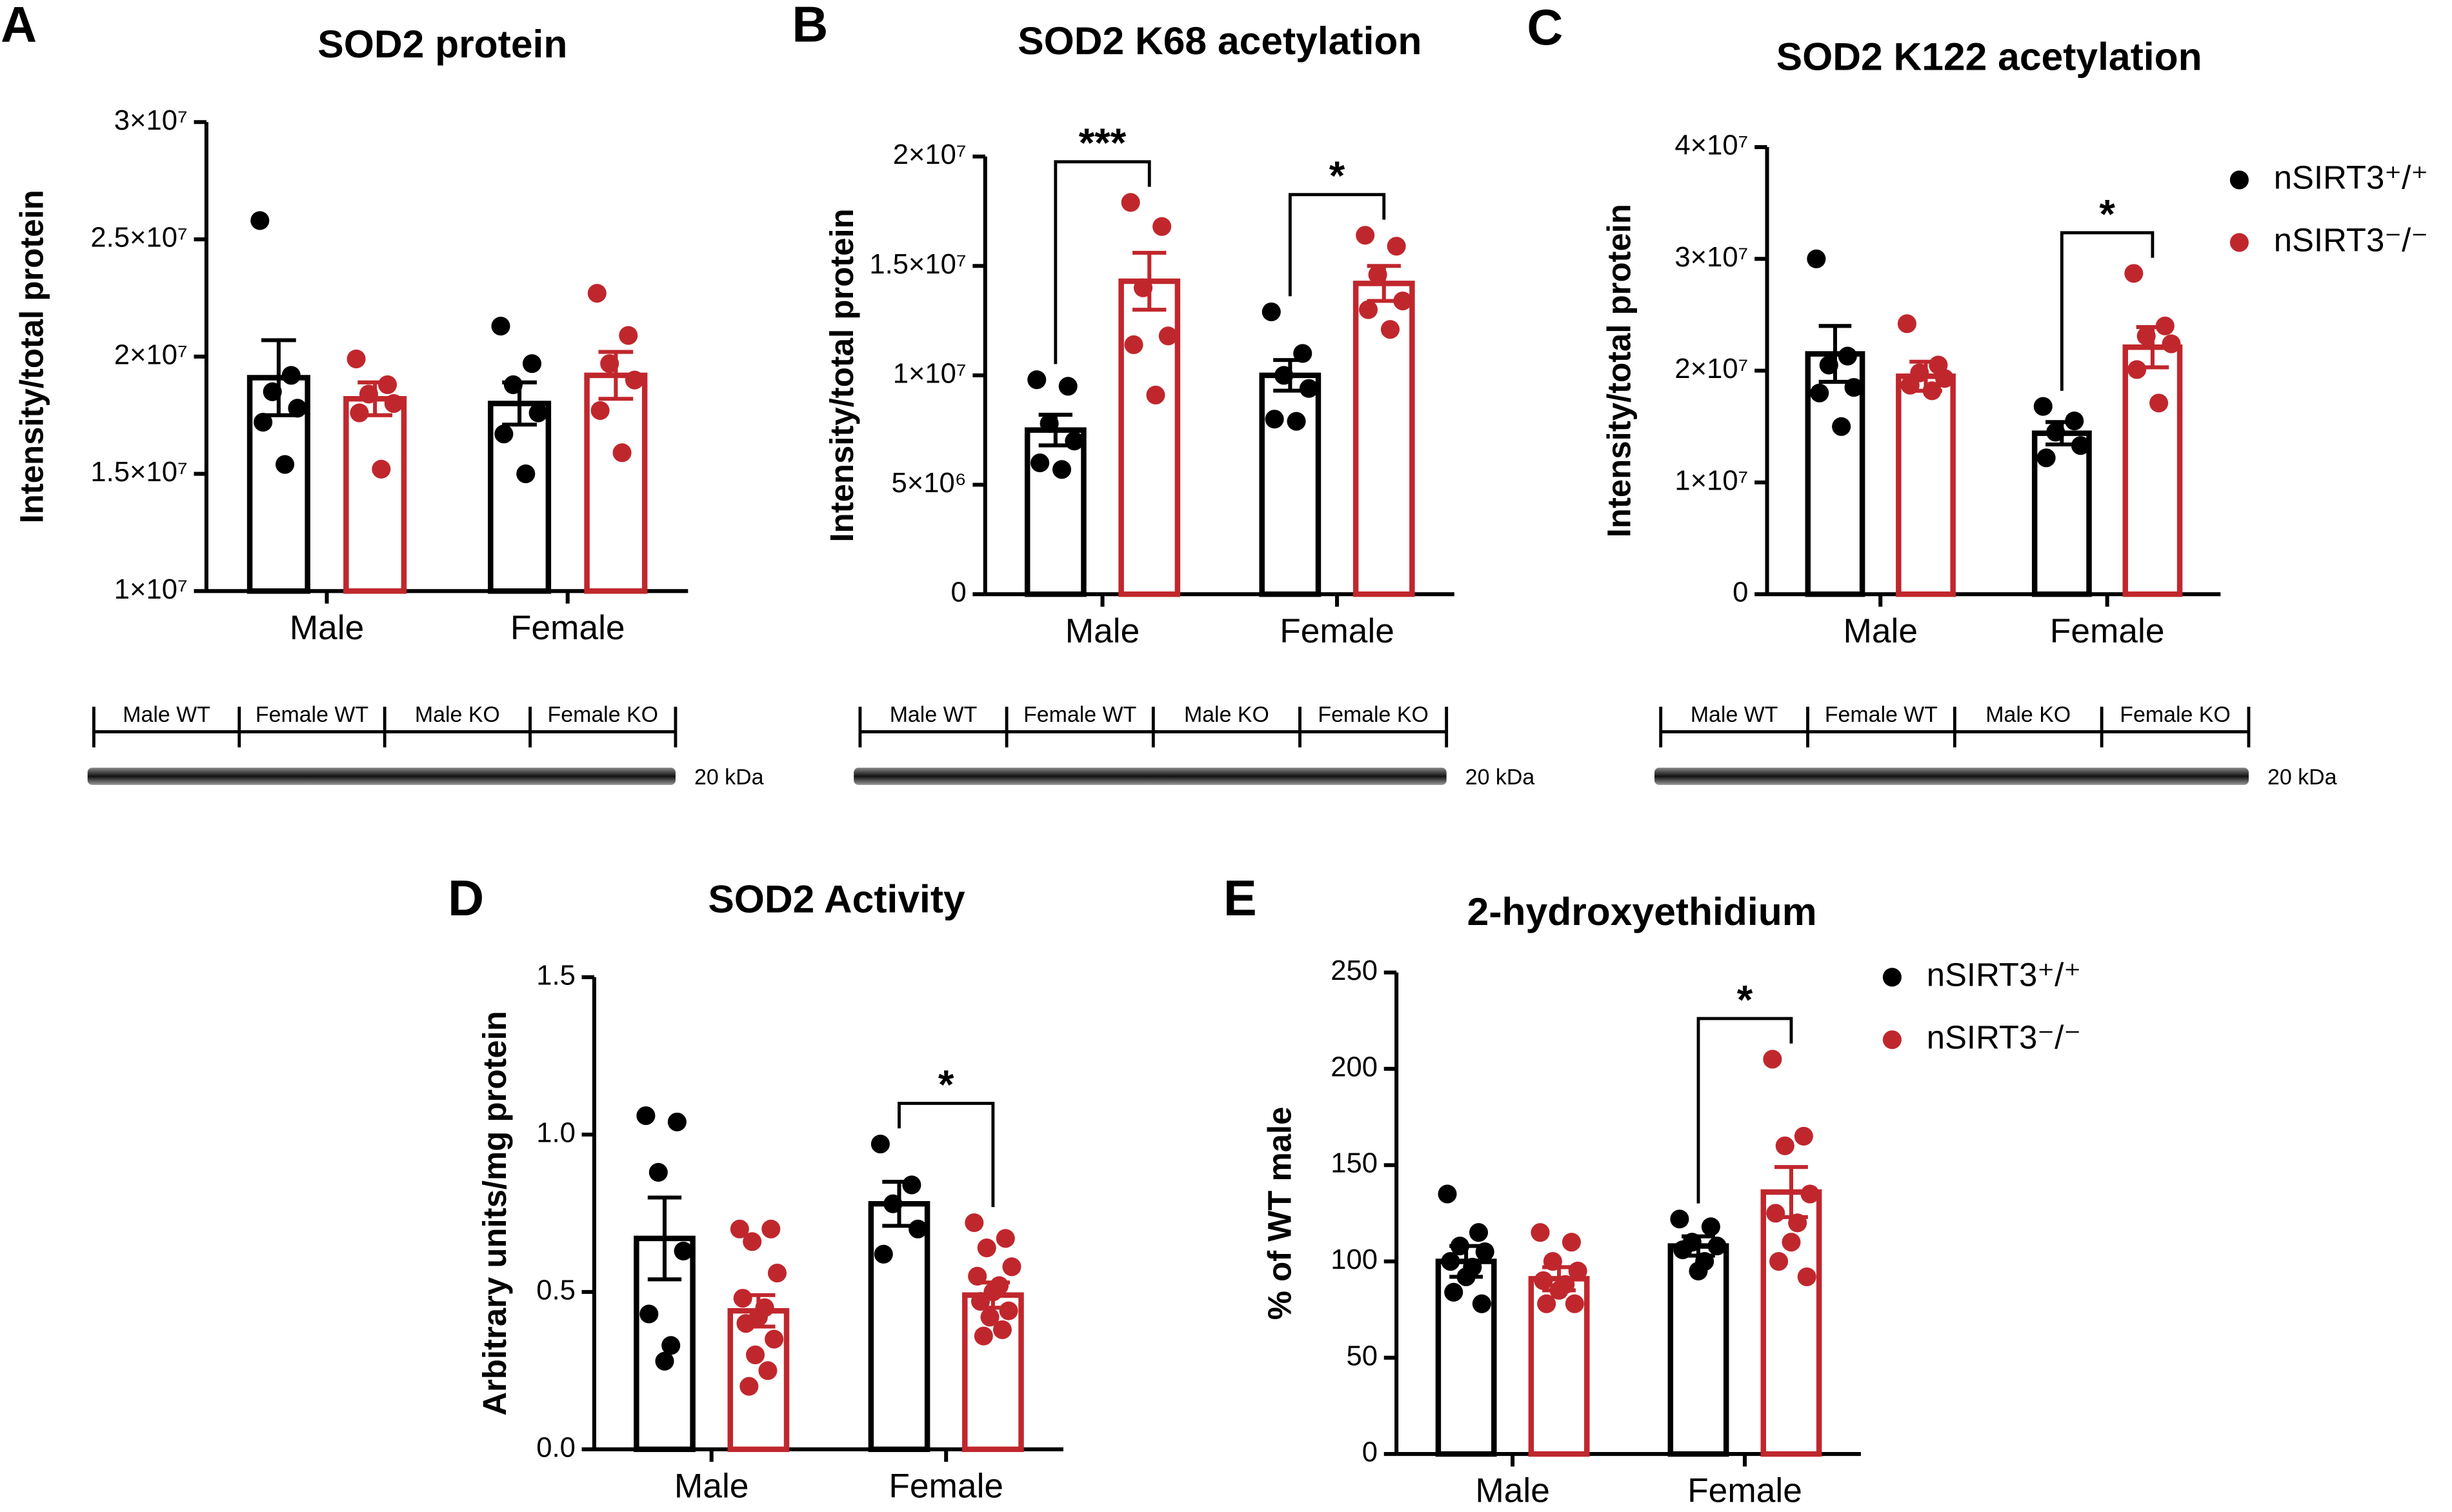 The height and width of the screenshot is (1512, 2452). What do you see at coordinates (1354, 1260) in the screenshot?
I see `y-tick-label: 100` at bounding box center [1354, 1260].